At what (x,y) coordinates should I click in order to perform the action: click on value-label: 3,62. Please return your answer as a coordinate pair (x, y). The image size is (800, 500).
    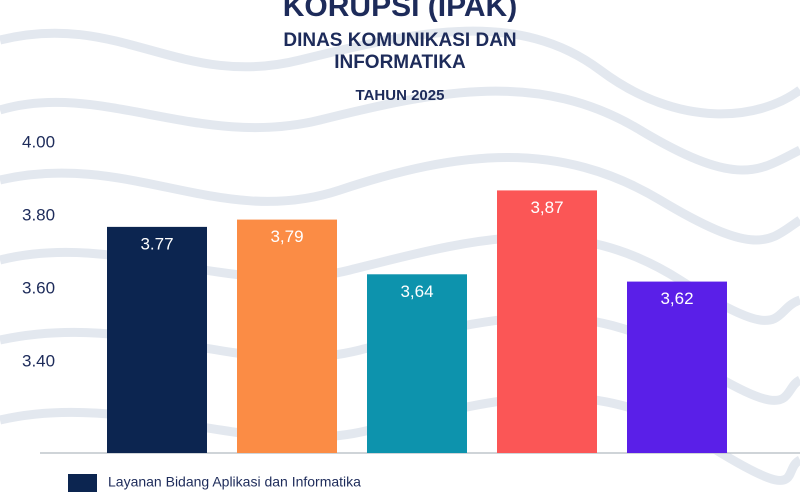
    Looking at the image, I should click on (676, 298).